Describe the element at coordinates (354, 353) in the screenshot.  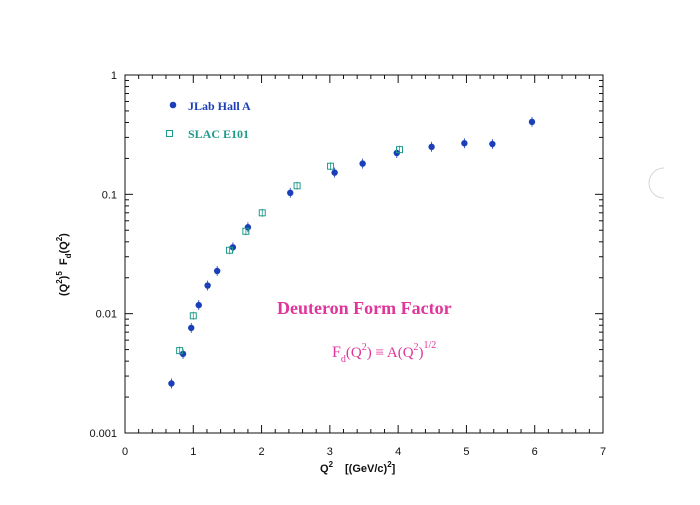
I see `formula-open: (Q` at that location.